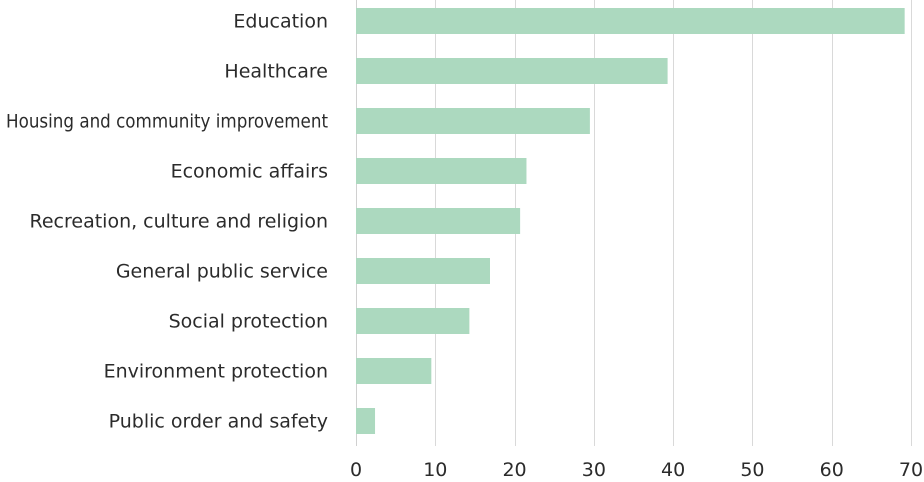 The image size is (924, 482). Describe the element at coordinates (179, 222) in the screenshot. I see `category-label: Recreation, culture and religion` at that location.